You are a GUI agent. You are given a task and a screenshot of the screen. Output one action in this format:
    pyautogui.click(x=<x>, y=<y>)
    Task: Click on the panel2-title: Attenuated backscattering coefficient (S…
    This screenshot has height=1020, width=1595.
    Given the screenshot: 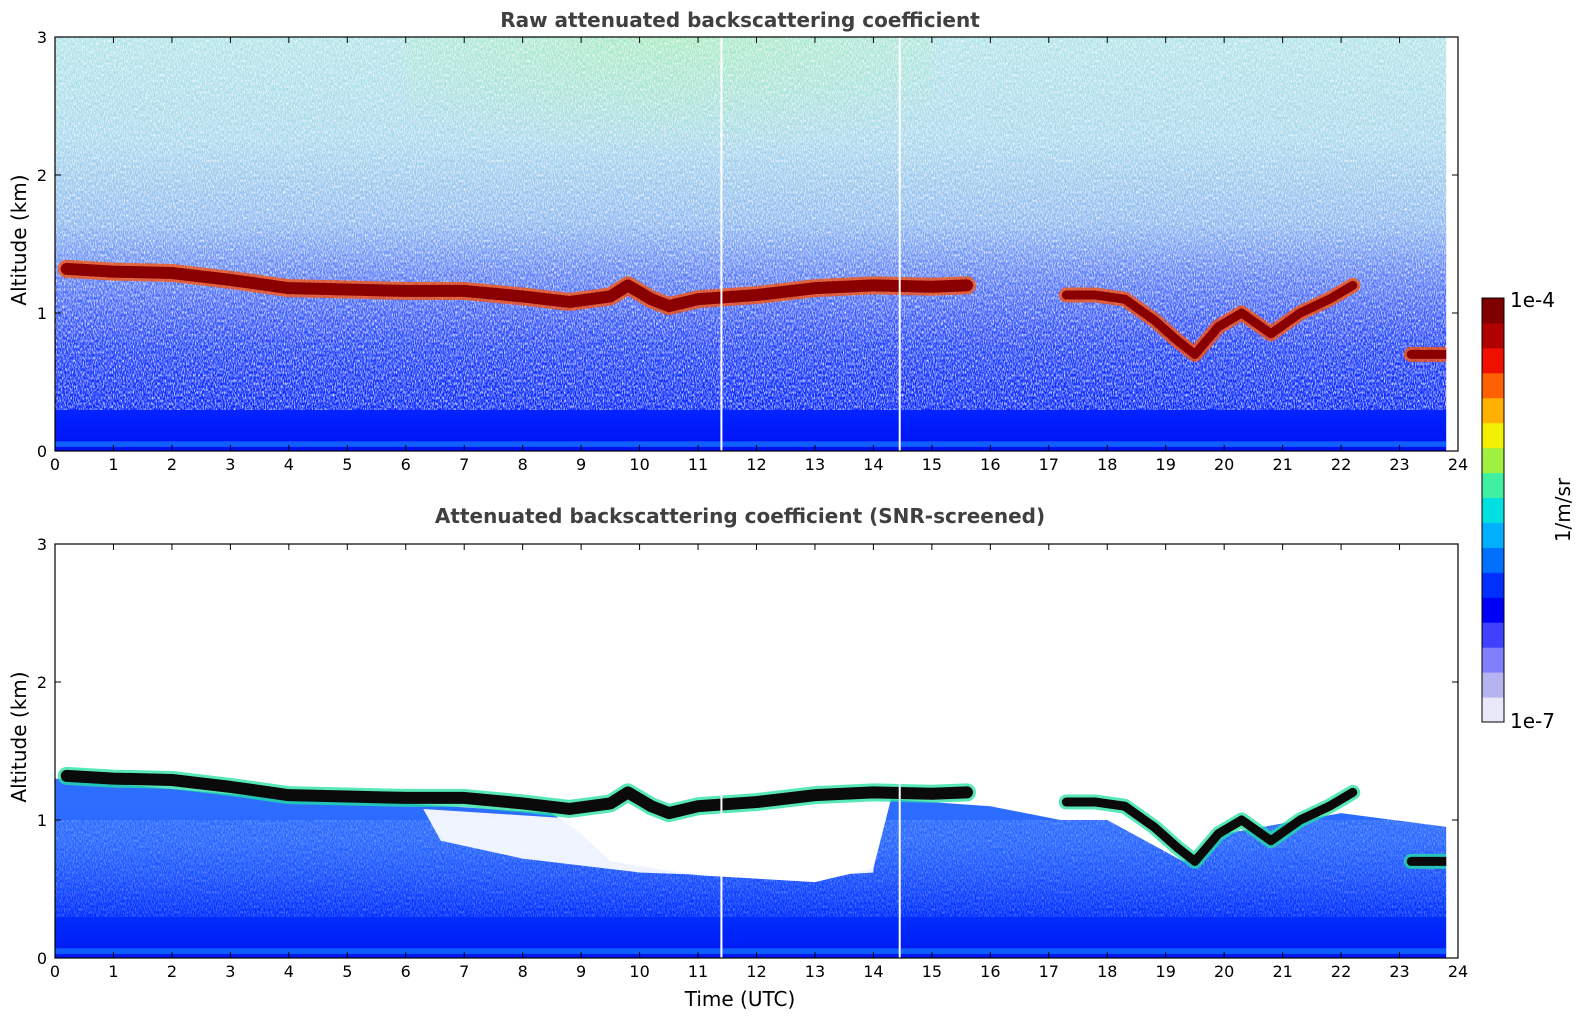 What is the action you would take?
    pyautogui.click(x=740, y=516)
    